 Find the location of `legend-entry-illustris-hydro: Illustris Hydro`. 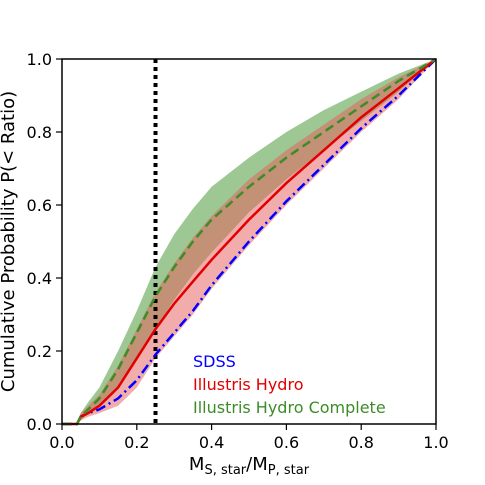

legend-entry-illustris-hydro: Illustris Hydro is located at coordinates (248, 384).